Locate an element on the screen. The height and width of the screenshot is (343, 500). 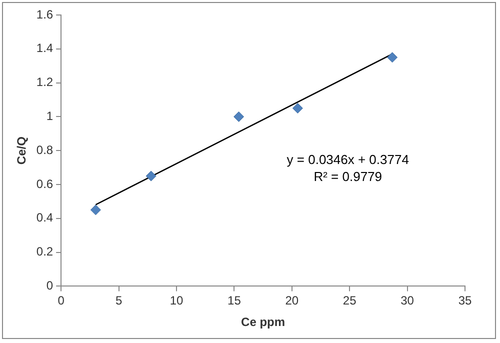
x-tick-label: 25 is located at coordinates (349, 301).